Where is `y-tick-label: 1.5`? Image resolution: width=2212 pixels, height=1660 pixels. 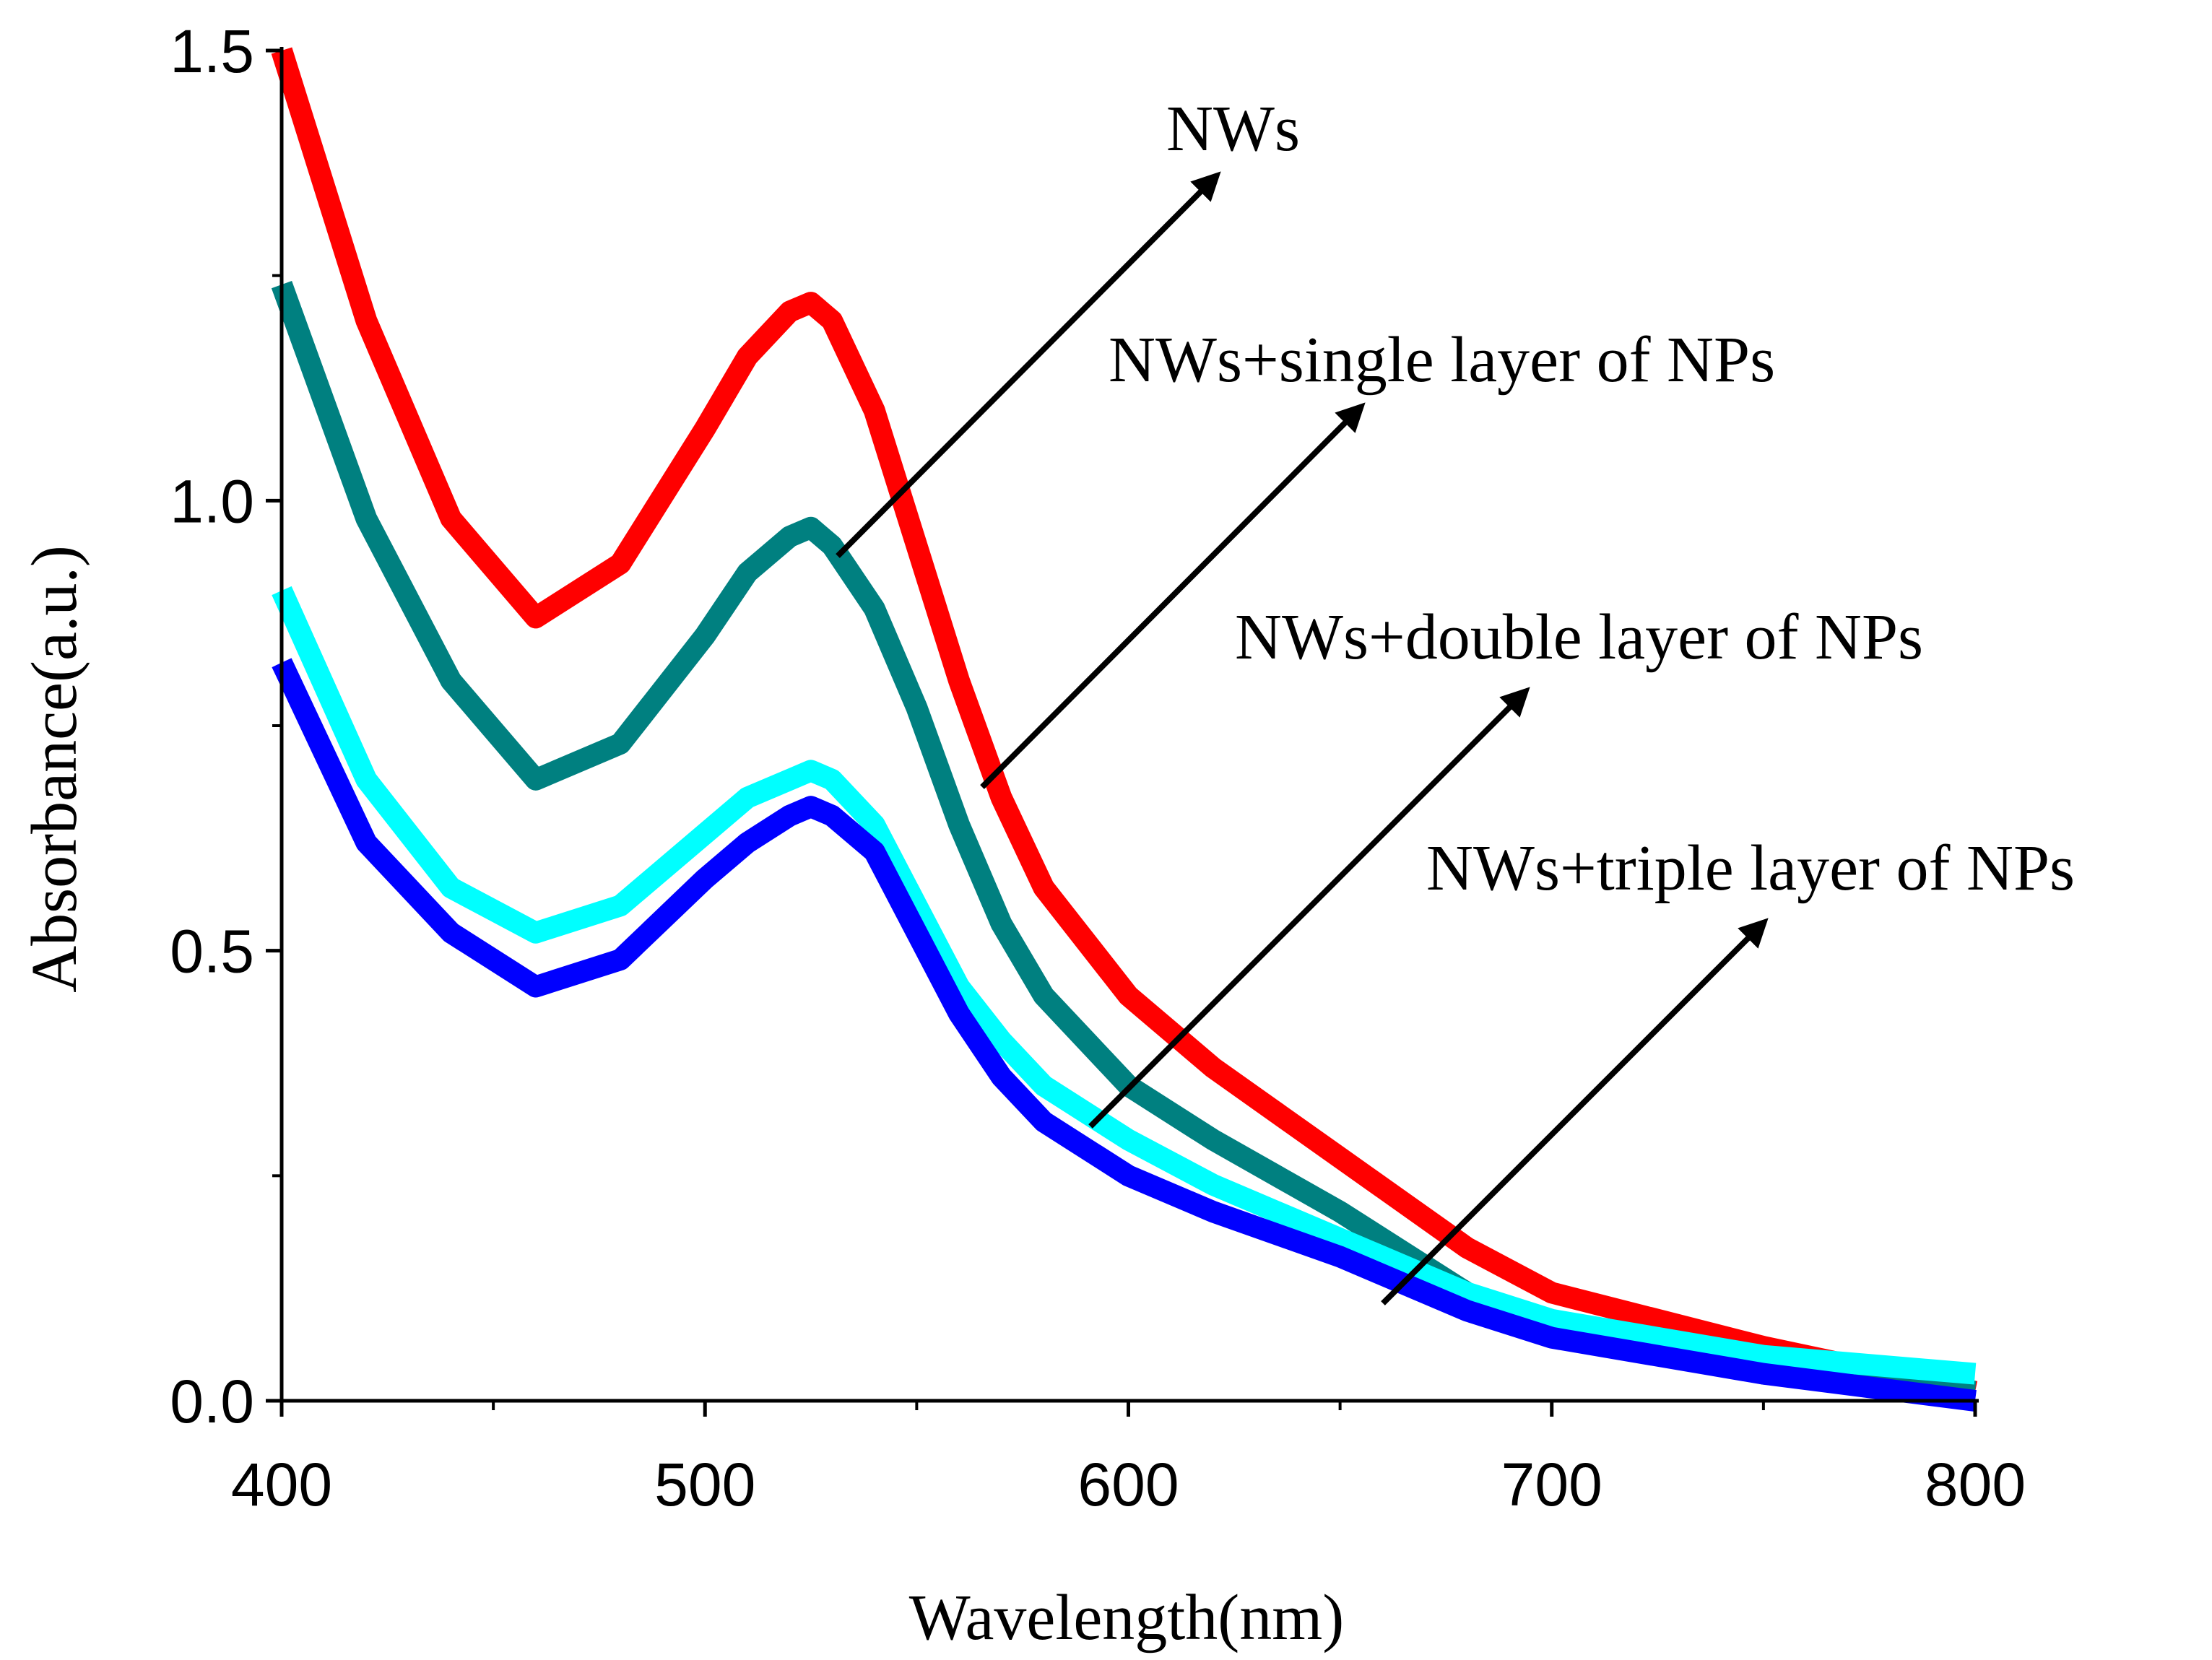 y-tick-label: 1.5 is located at coordinates (212, 51).